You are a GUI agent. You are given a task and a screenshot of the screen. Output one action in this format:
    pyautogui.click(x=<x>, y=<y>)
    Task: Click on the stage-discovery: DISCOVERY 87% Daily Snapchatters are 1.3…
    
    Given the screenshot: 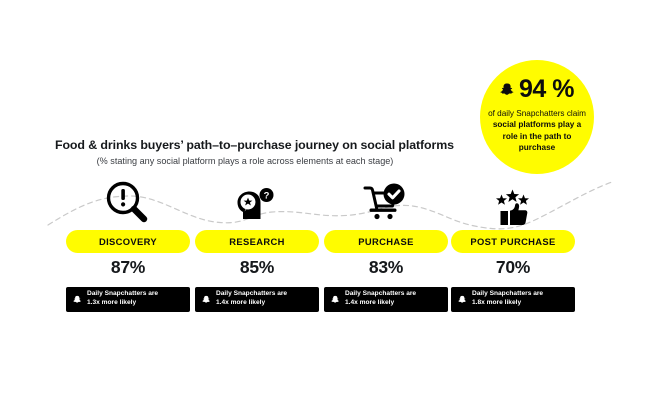 What is the action you would take?
    pyautogui.click(x=128, y=240)
    